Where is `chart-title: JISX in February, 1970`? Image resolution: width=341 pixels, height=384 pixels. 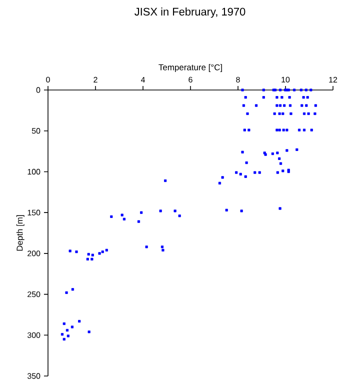 chart-title: JISX in February, 1970 is located at coordinates (190, 13).